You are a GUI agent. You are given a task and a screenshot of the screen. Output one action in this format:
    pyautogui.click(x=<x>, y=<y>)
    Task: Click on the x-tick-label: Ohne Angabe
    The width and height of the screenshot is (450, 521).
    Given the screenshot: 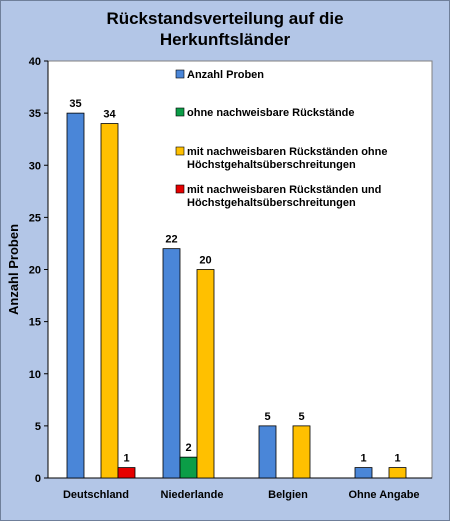 What is the action you would take?
    pyautogui.click(x=383, y=495)
    